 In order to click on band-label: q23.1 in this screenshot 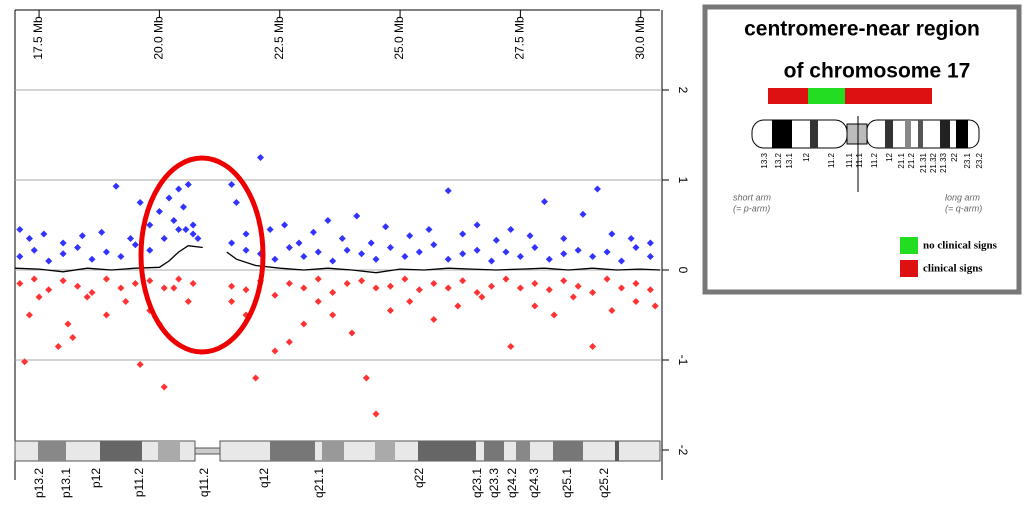, I will do `click(477, 483)`.